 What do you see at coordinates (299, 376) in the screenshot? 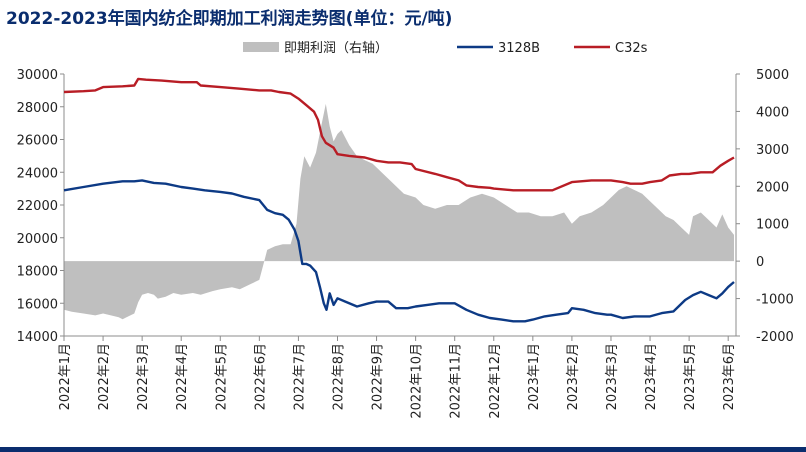
I see `x-tick-label: 2022年7月` at bounding box center [299, 376].